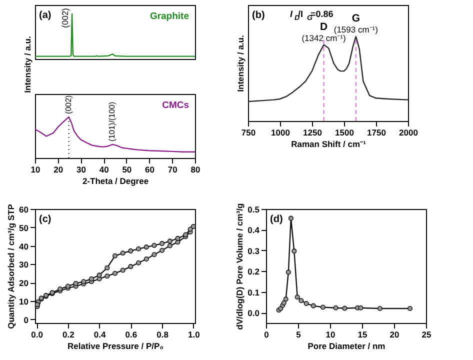  What do you see at coordinates (324, 26) in the screenshot?
I see `annotation: D` at bounding box center [324, 26].